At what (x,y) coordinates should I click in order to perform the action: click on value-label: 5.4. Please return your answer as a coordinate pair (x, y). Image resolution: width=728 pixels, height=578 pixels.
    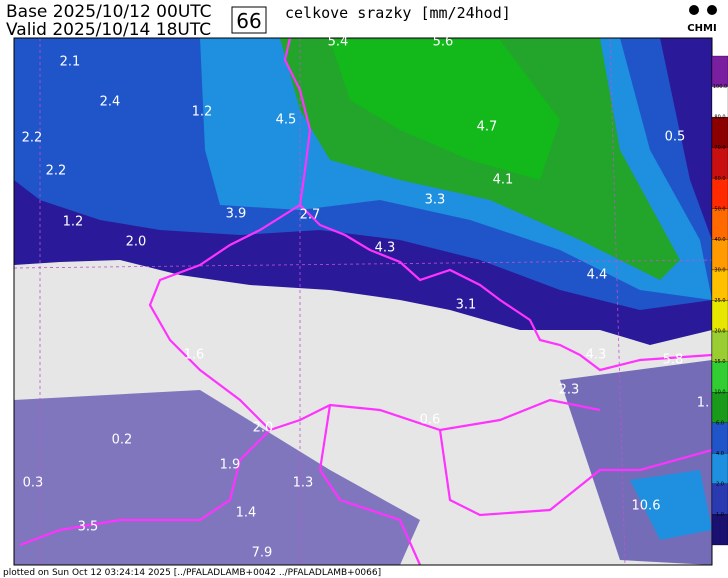
    Looking at the image, I should click on (338, 42).